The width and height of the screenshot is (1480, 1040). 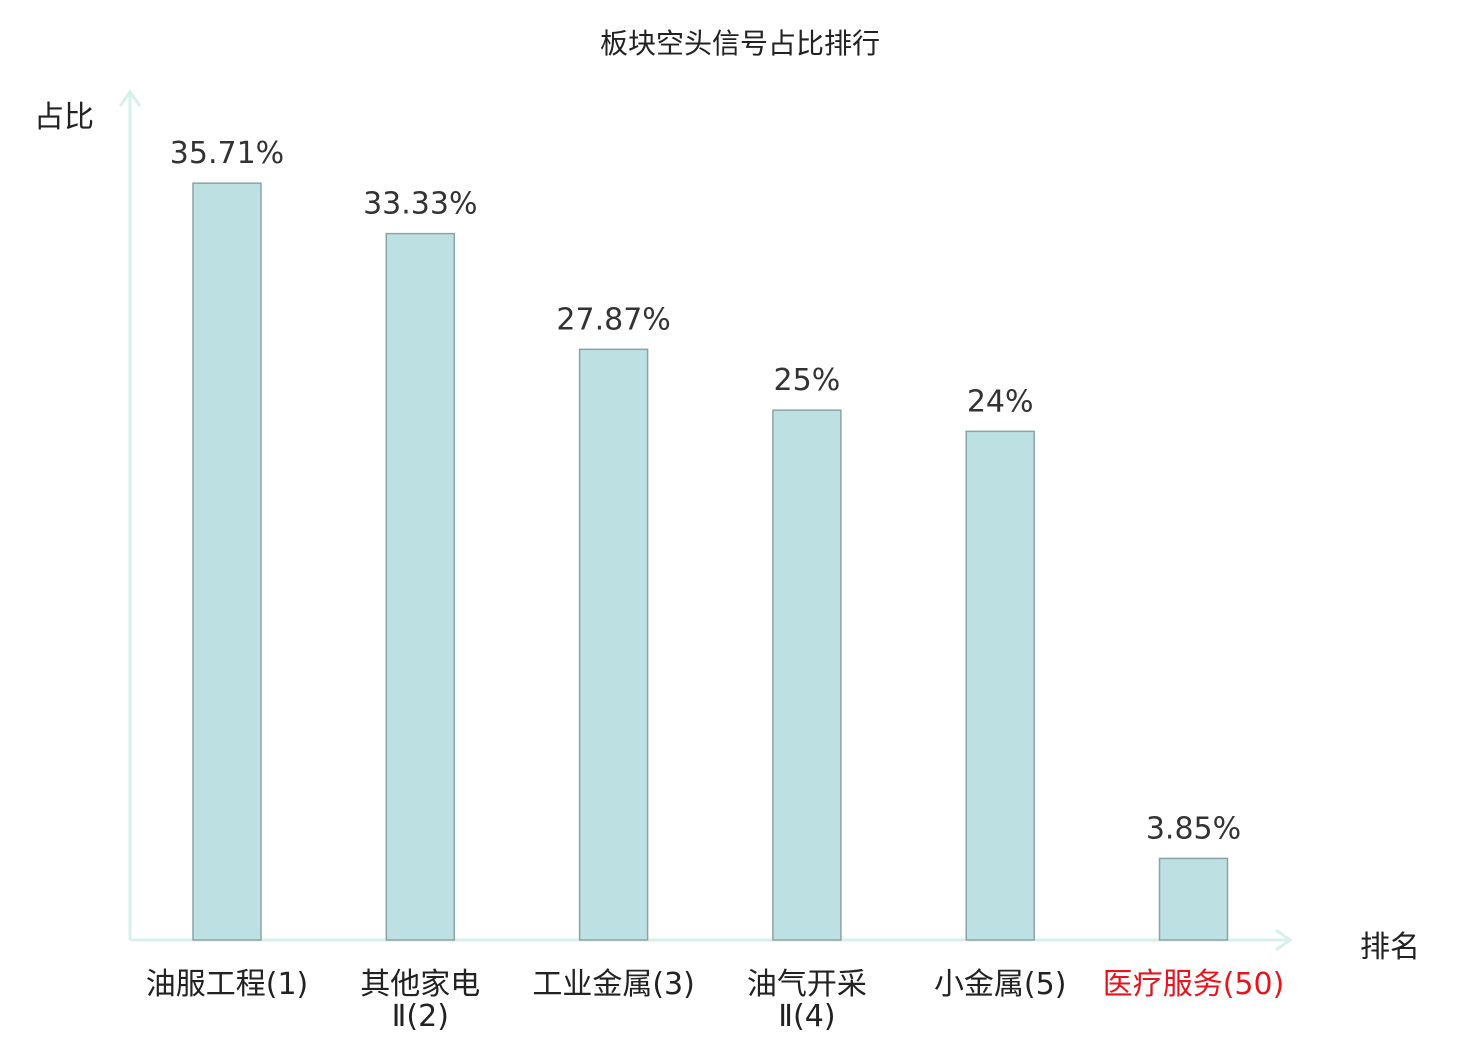 What do you see at coordinates (1284, 940) in the screenshot?
I see `x-axis-arrow-icon` at bounding box center [1284, 940].